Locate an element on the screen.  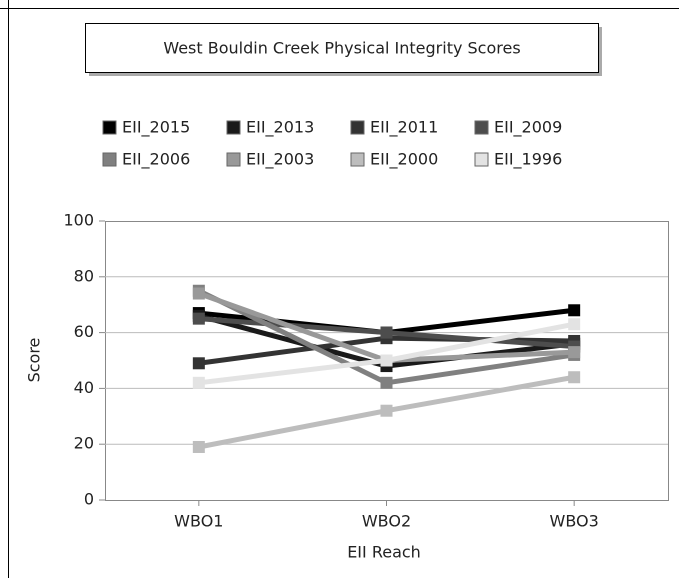
legend-label: EII_2006 is located at coordinates (156, 160).